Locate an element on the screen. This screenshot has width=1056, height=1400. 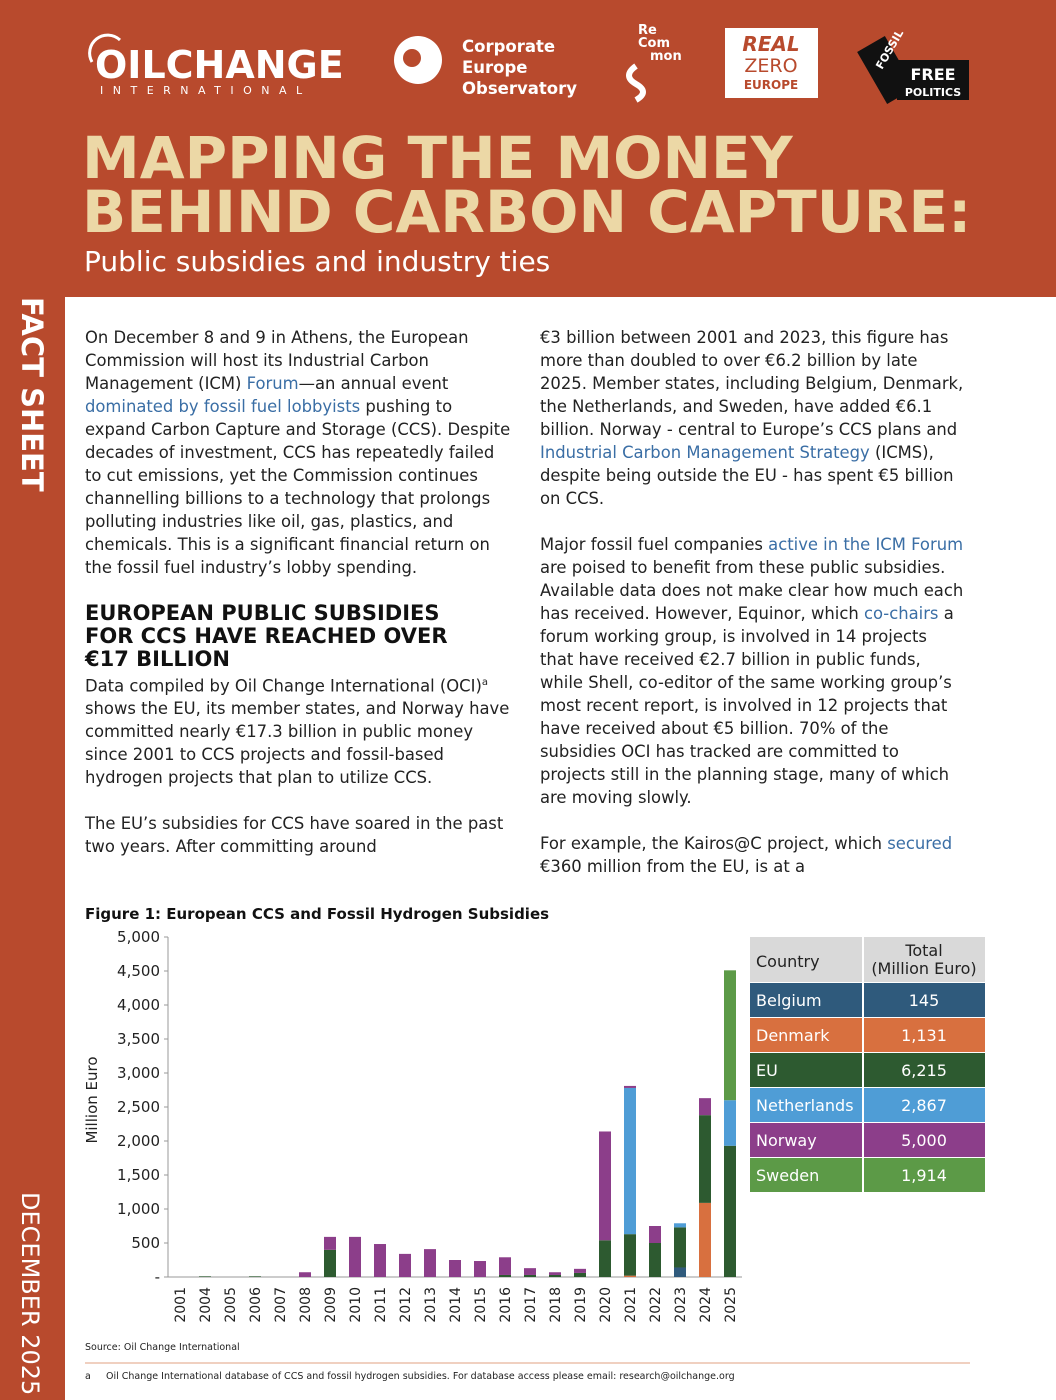
logo-ceo: Corporate Europe Observatory is located at coordinates (485, 67).